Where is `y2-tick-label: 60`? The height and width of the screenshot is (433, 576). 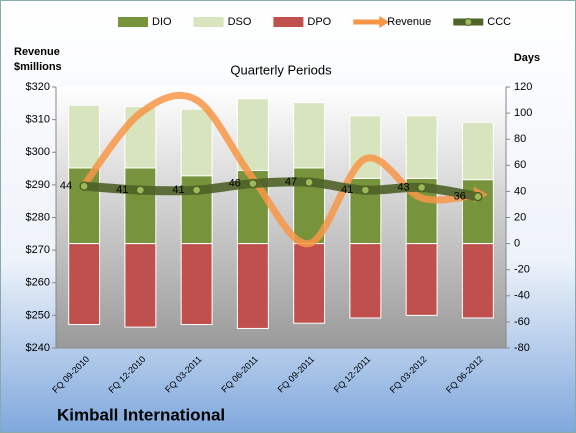
y2-tick-label: 60 is located at coordinates (520, 165).